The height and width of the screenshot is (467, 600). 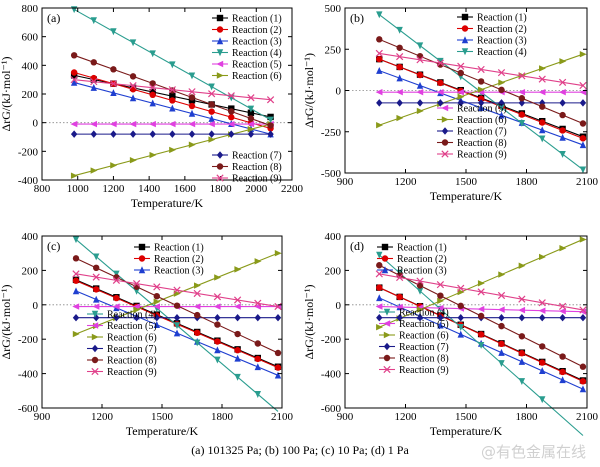 I want to click on panel-label: (a), so click(x=53, y=18).